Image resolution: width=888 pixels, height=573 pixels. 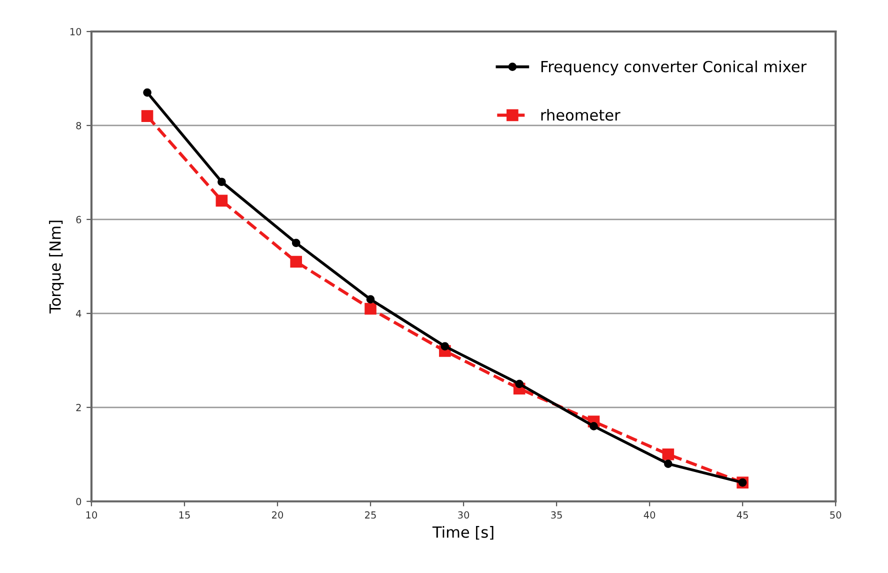 What do you see at coordinates (79, 126) in the screenshot?
I see `y-tick-label: 8` at bounding box center [79, 126].